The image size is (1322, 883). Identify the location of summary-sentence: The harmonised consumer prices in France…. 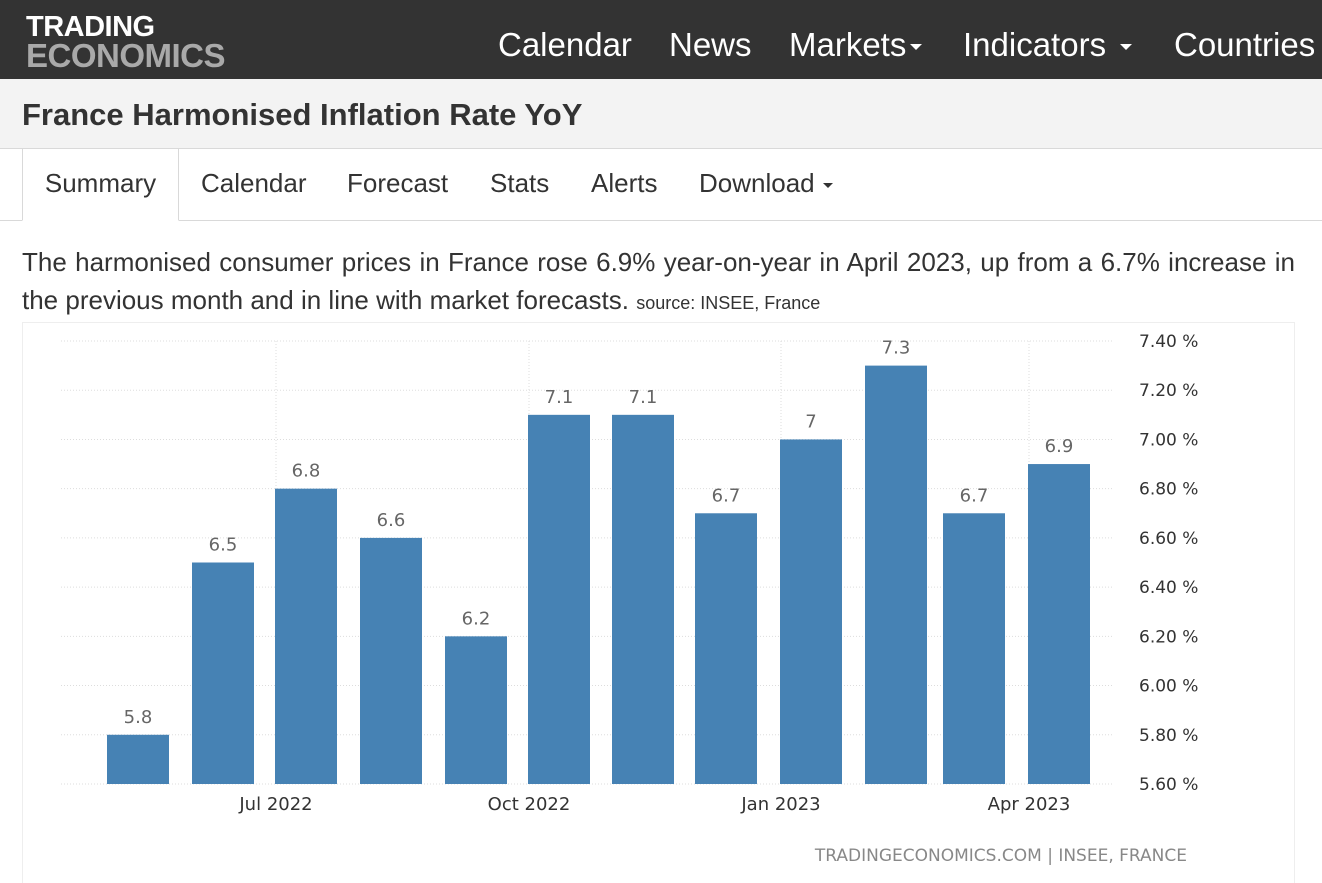
(658, 281).